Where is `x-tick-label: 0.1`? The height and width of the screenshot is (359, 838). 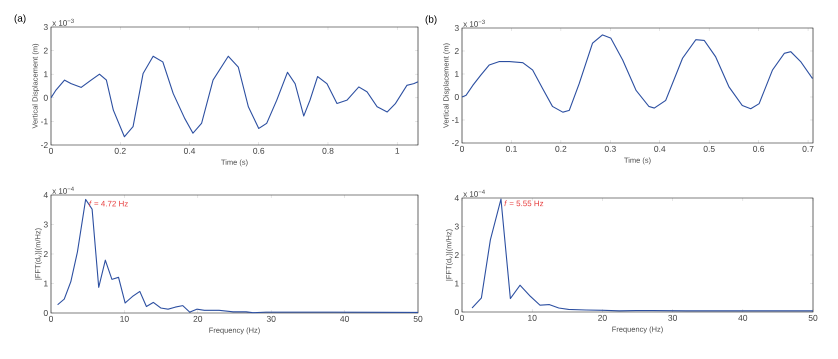
x-tick-label: 0.1 is located at coordinates (511, 149).